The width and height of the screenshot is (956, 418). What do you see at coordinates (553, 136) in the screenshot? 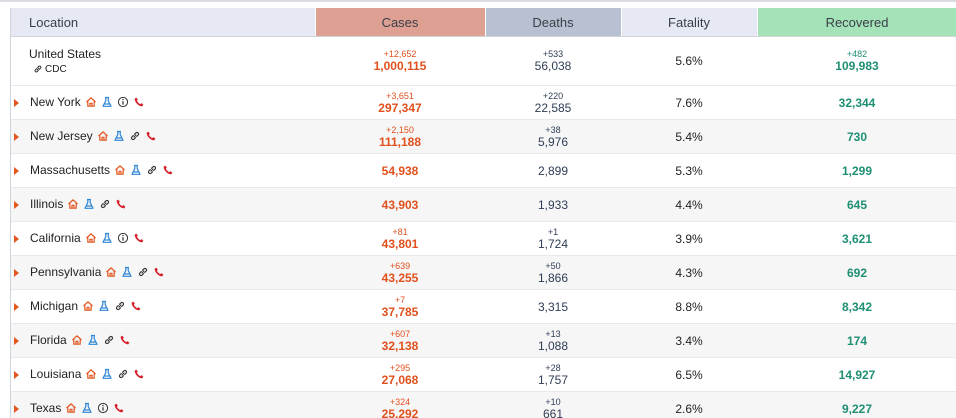
I see `deaths-cell: +38 5,976` at bounding box center [553, 136].